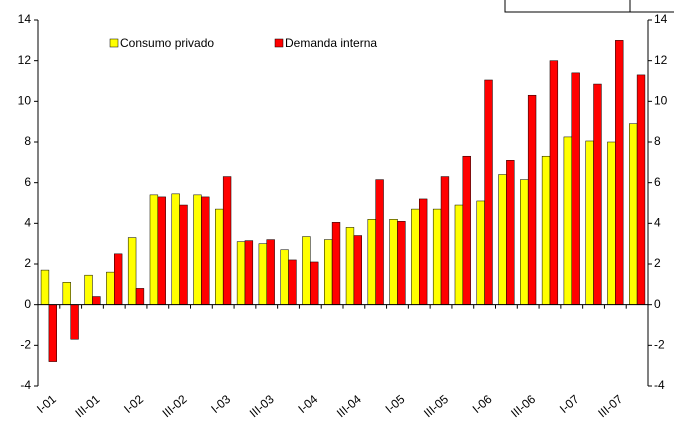 The image size is (674, 421). What do you see at coordinates (659, 345) in the screenshot?
I see `y2-tick-label: -2` at bounding box center [659, 345].